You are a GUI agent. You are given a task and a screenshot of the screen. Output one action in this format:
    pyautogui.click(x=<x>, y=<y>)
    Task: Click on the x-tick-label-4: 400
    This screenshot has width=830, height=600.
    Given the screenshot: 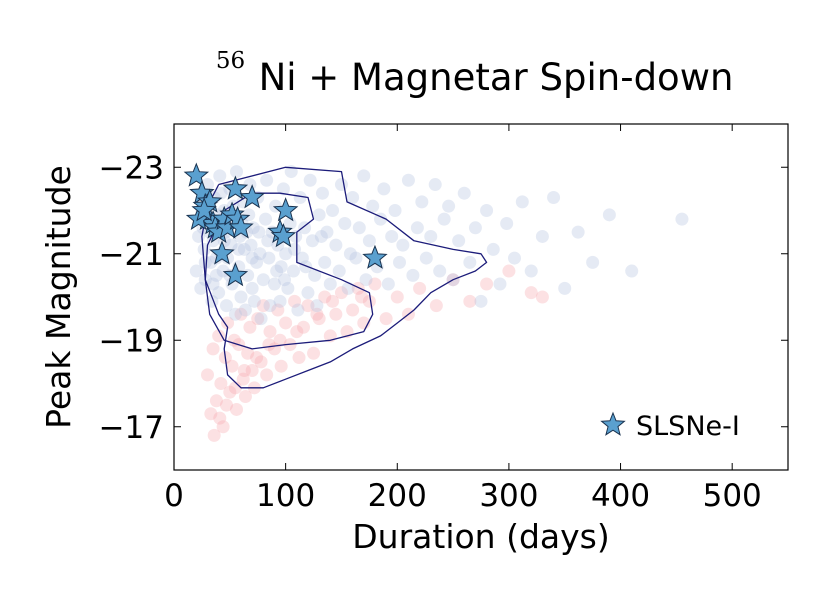 What is the action you would take?
    pyautogui.click(x=620, y=496)
    